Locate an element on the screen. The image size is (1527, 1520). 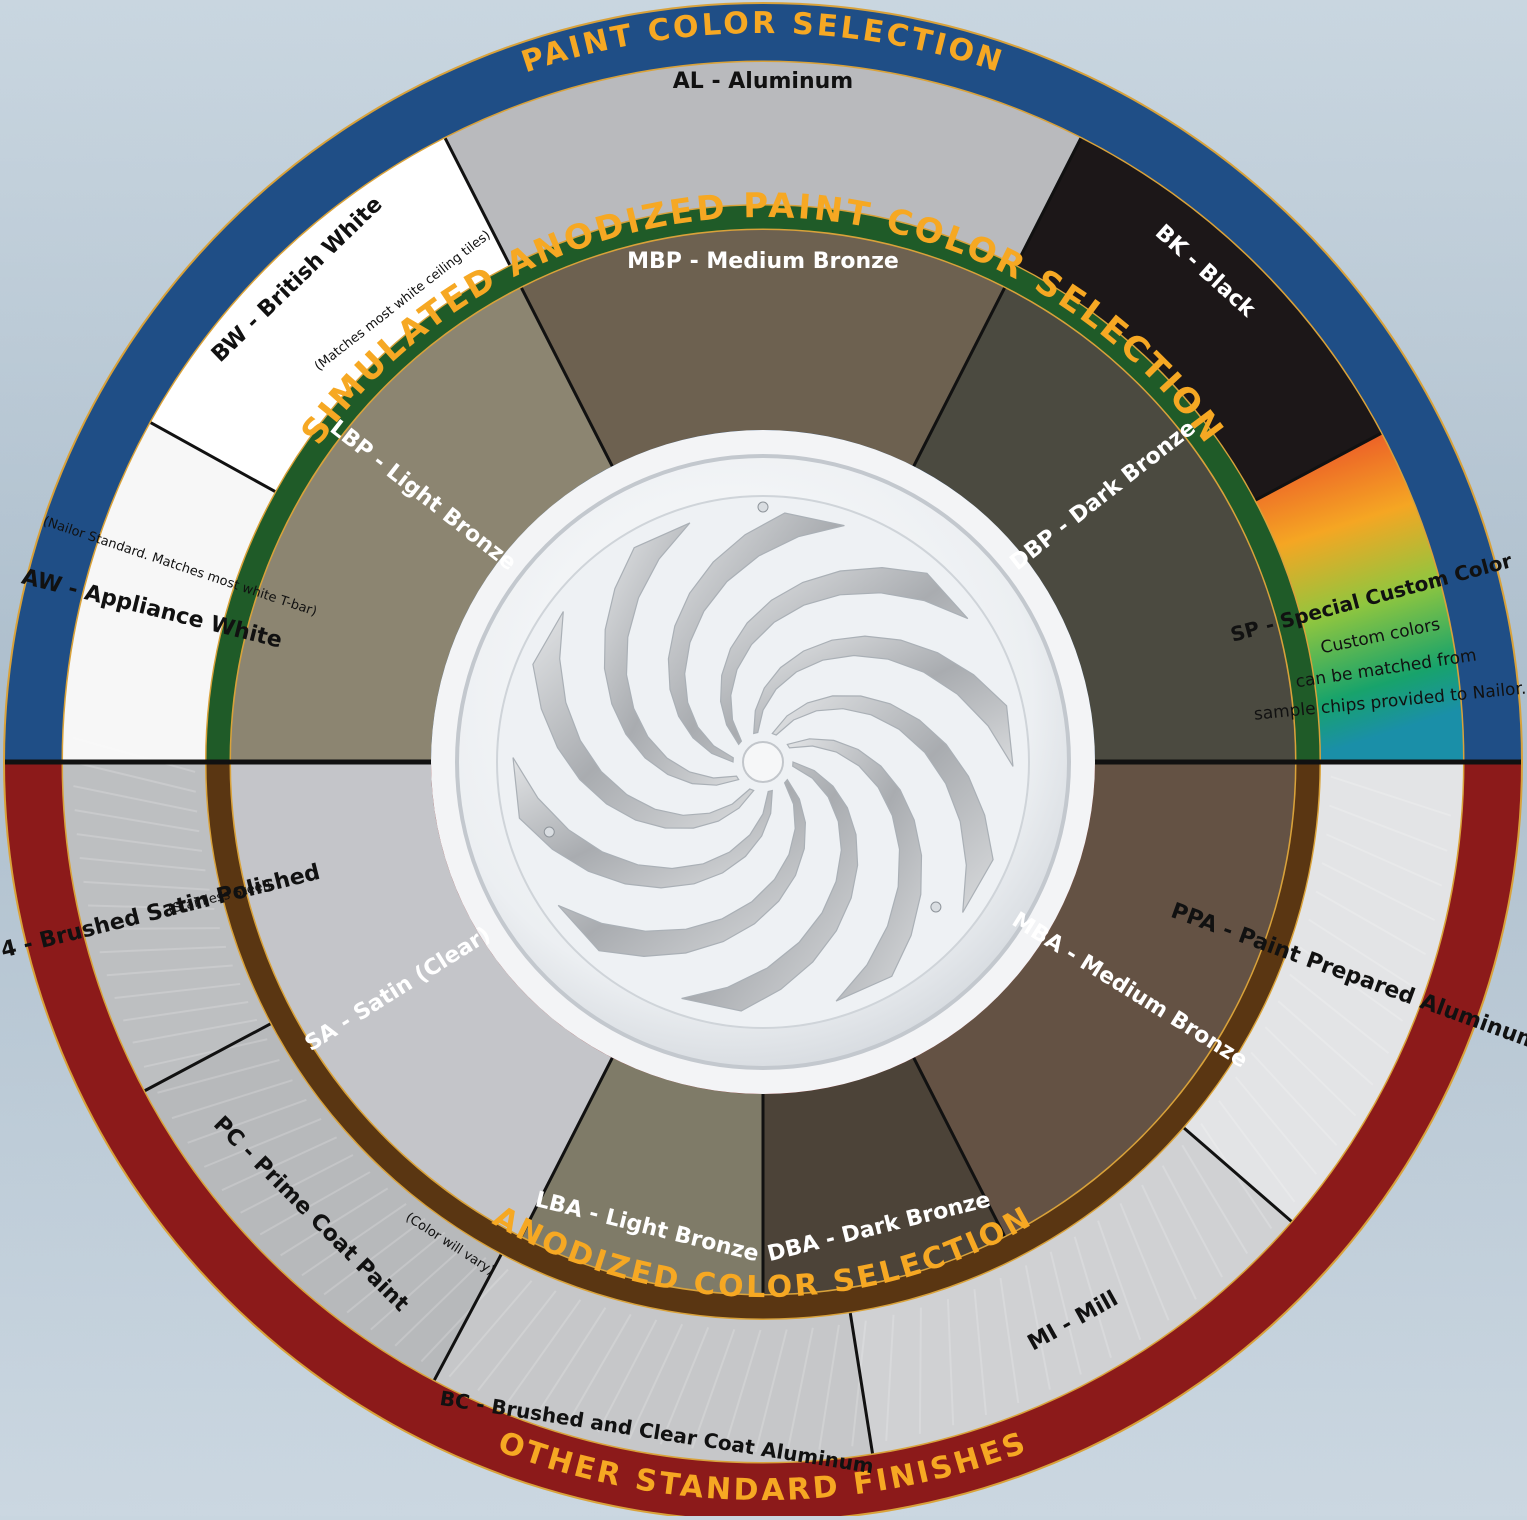
paint-sector-al is located at coordinates (763, 163).